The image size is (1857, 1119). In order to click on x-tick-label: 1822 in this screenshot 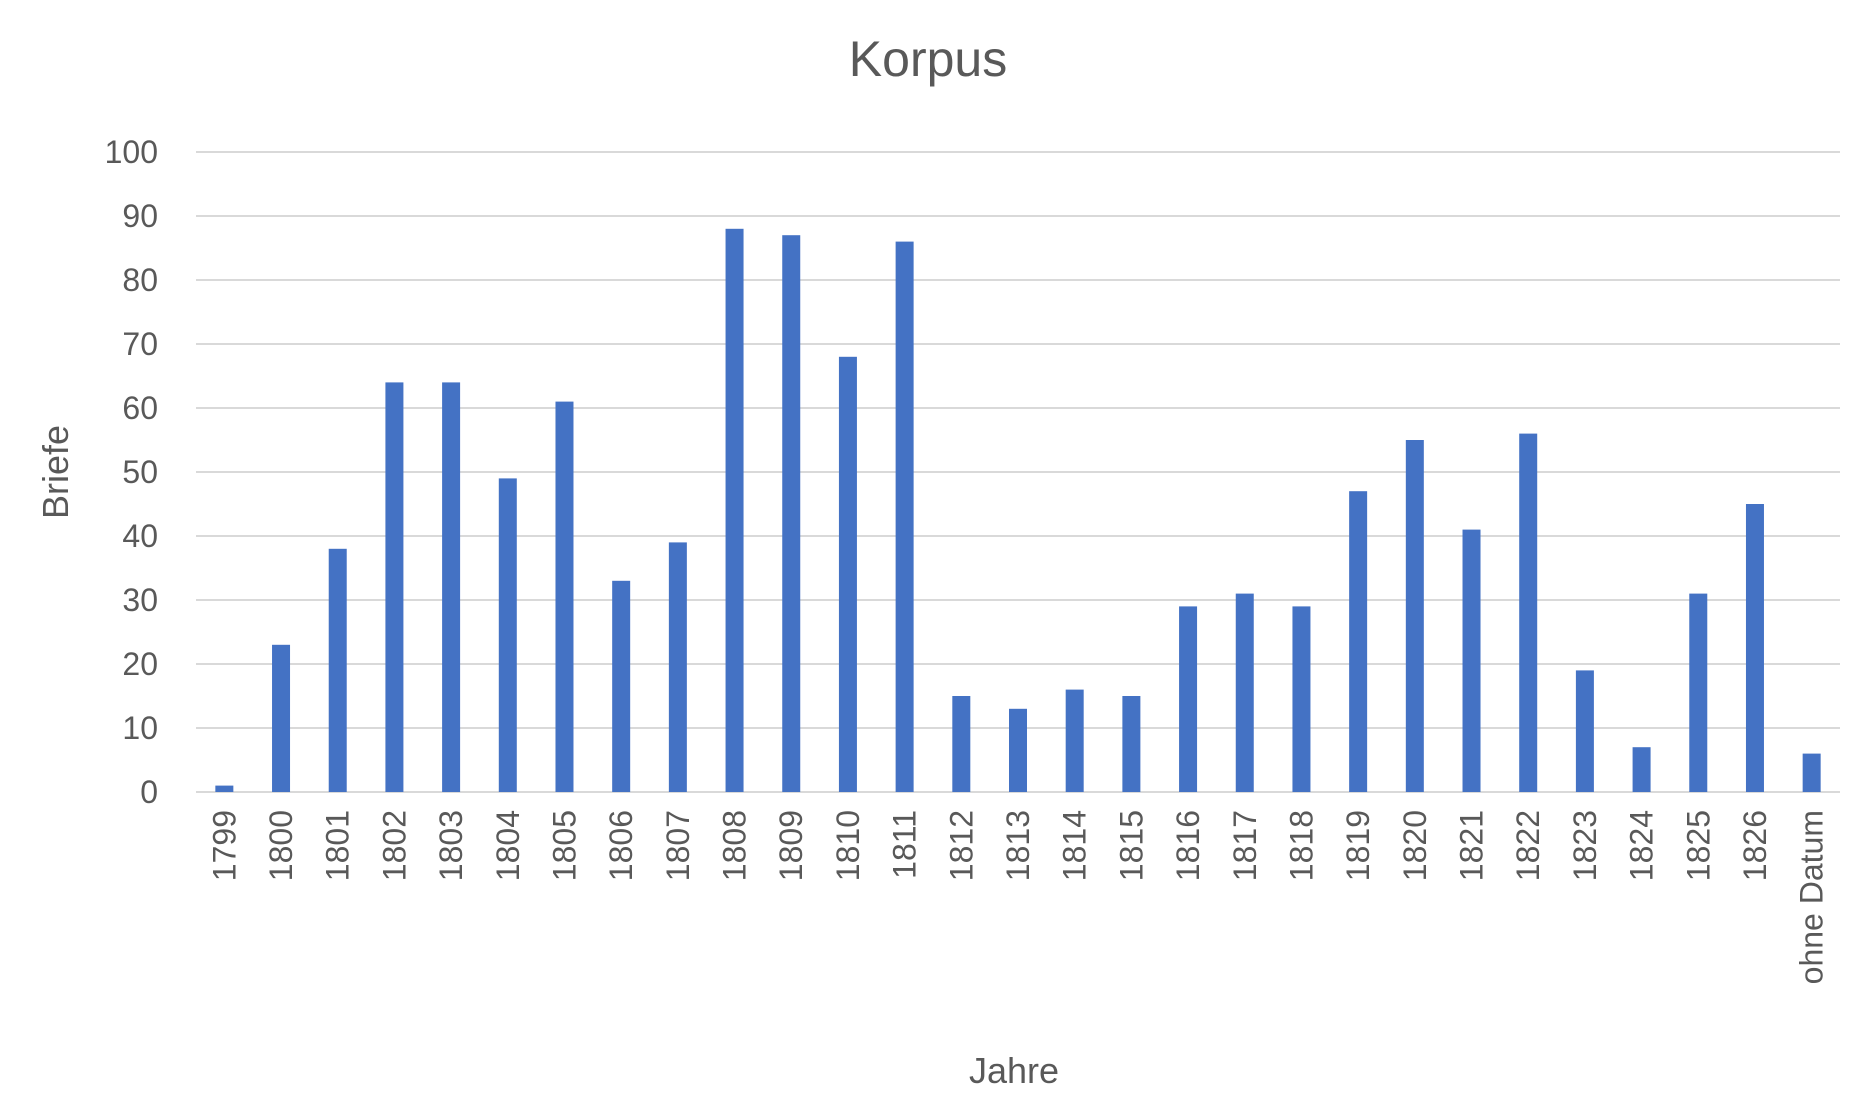, I will do `click(1528, 845)`.